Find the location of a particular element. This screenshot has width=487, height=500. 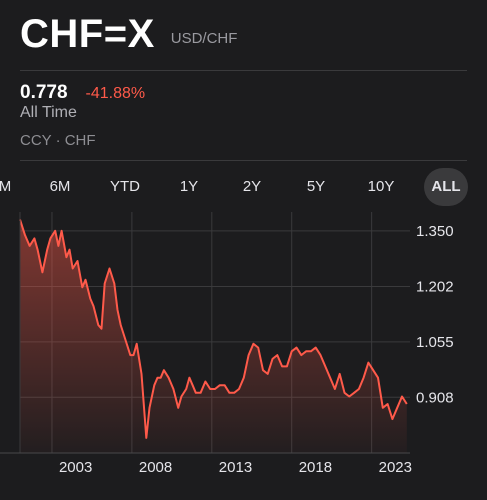

price-change: -41.88% is located at coordinates (115, 93).